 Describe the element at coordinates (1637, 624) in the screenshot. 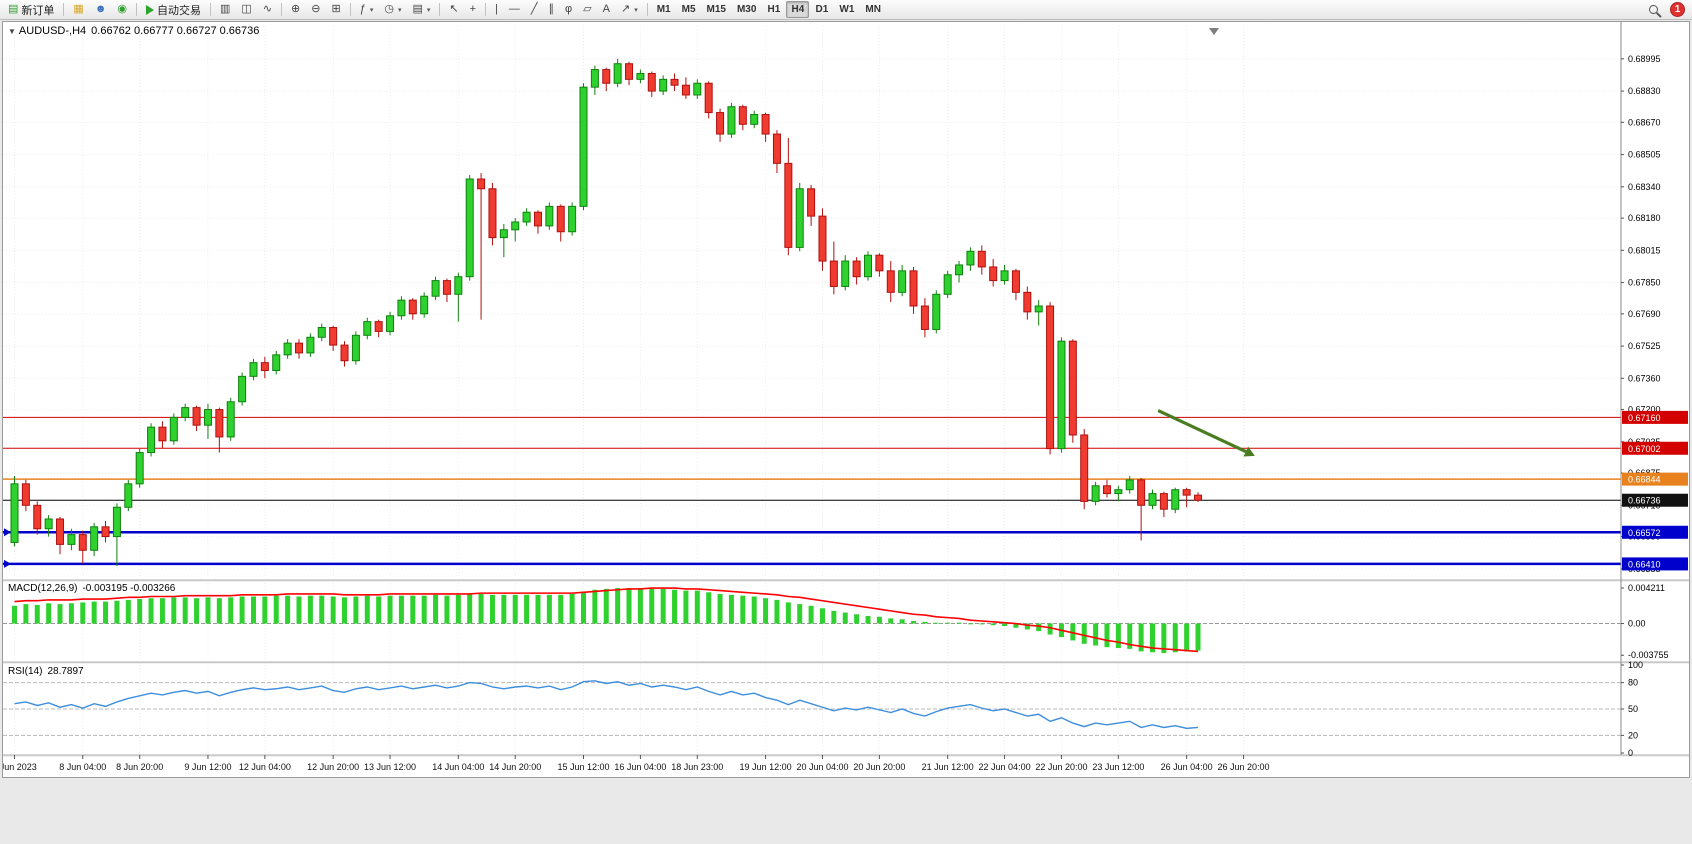

I see `svg-text: 0.00` at that location.